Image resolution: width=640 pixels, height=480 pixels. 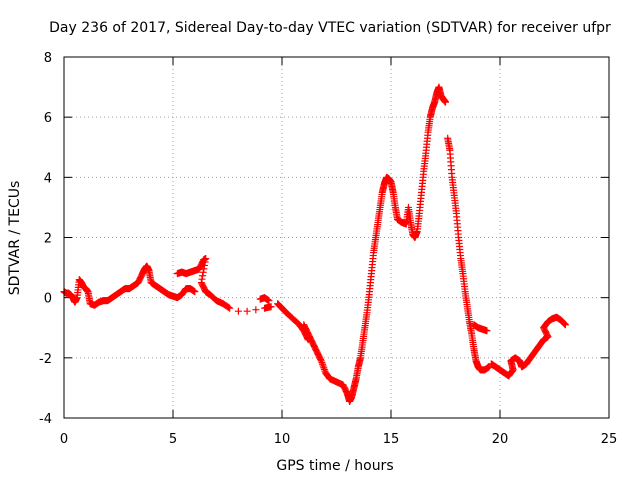 What do you see at coordinates (609, 439) in the screenshot?
I see `x-tick-label: 25` at bounding box center [609, 439].